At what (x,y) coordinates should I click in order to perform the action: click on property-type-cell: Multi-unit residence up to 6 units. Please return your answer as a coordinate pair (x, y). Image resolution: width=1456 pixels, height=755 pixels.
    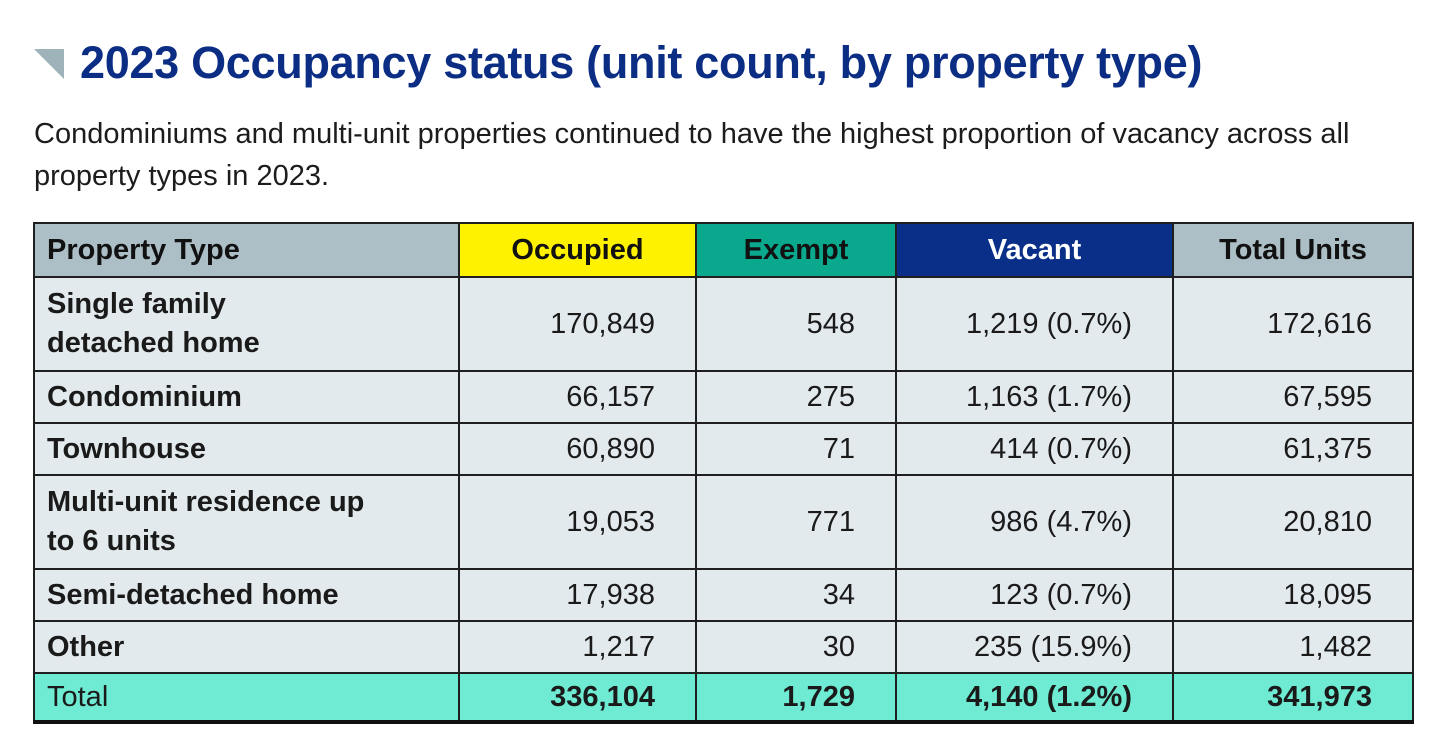
    Looking at the image, I should click on (246, 522).